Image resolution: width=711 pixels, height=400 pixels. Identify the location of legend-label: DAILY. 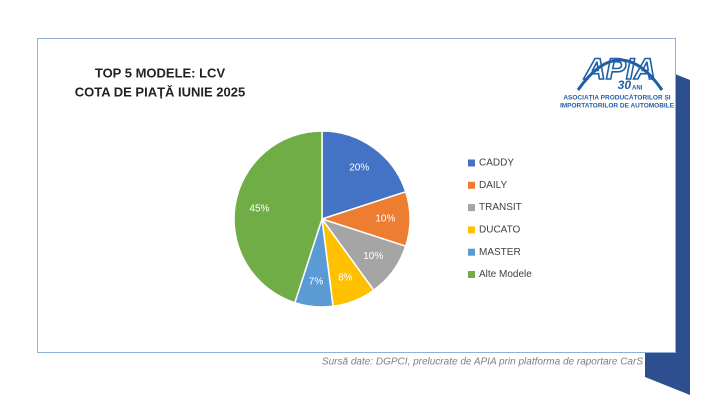
(493, 185).